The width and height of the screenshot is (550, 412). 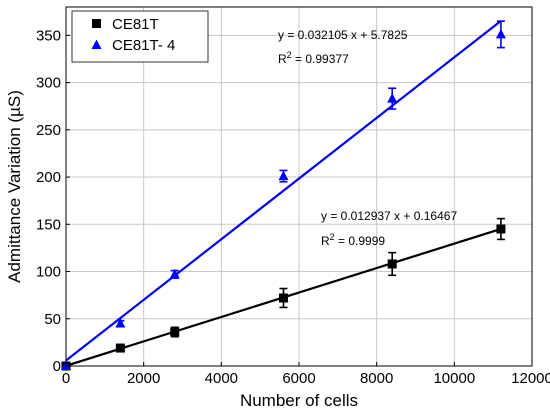 What do you see at coordinates (48, 177) in the screenshot?
I see `y-tick-label: 200` at bounding box center [48, 177].